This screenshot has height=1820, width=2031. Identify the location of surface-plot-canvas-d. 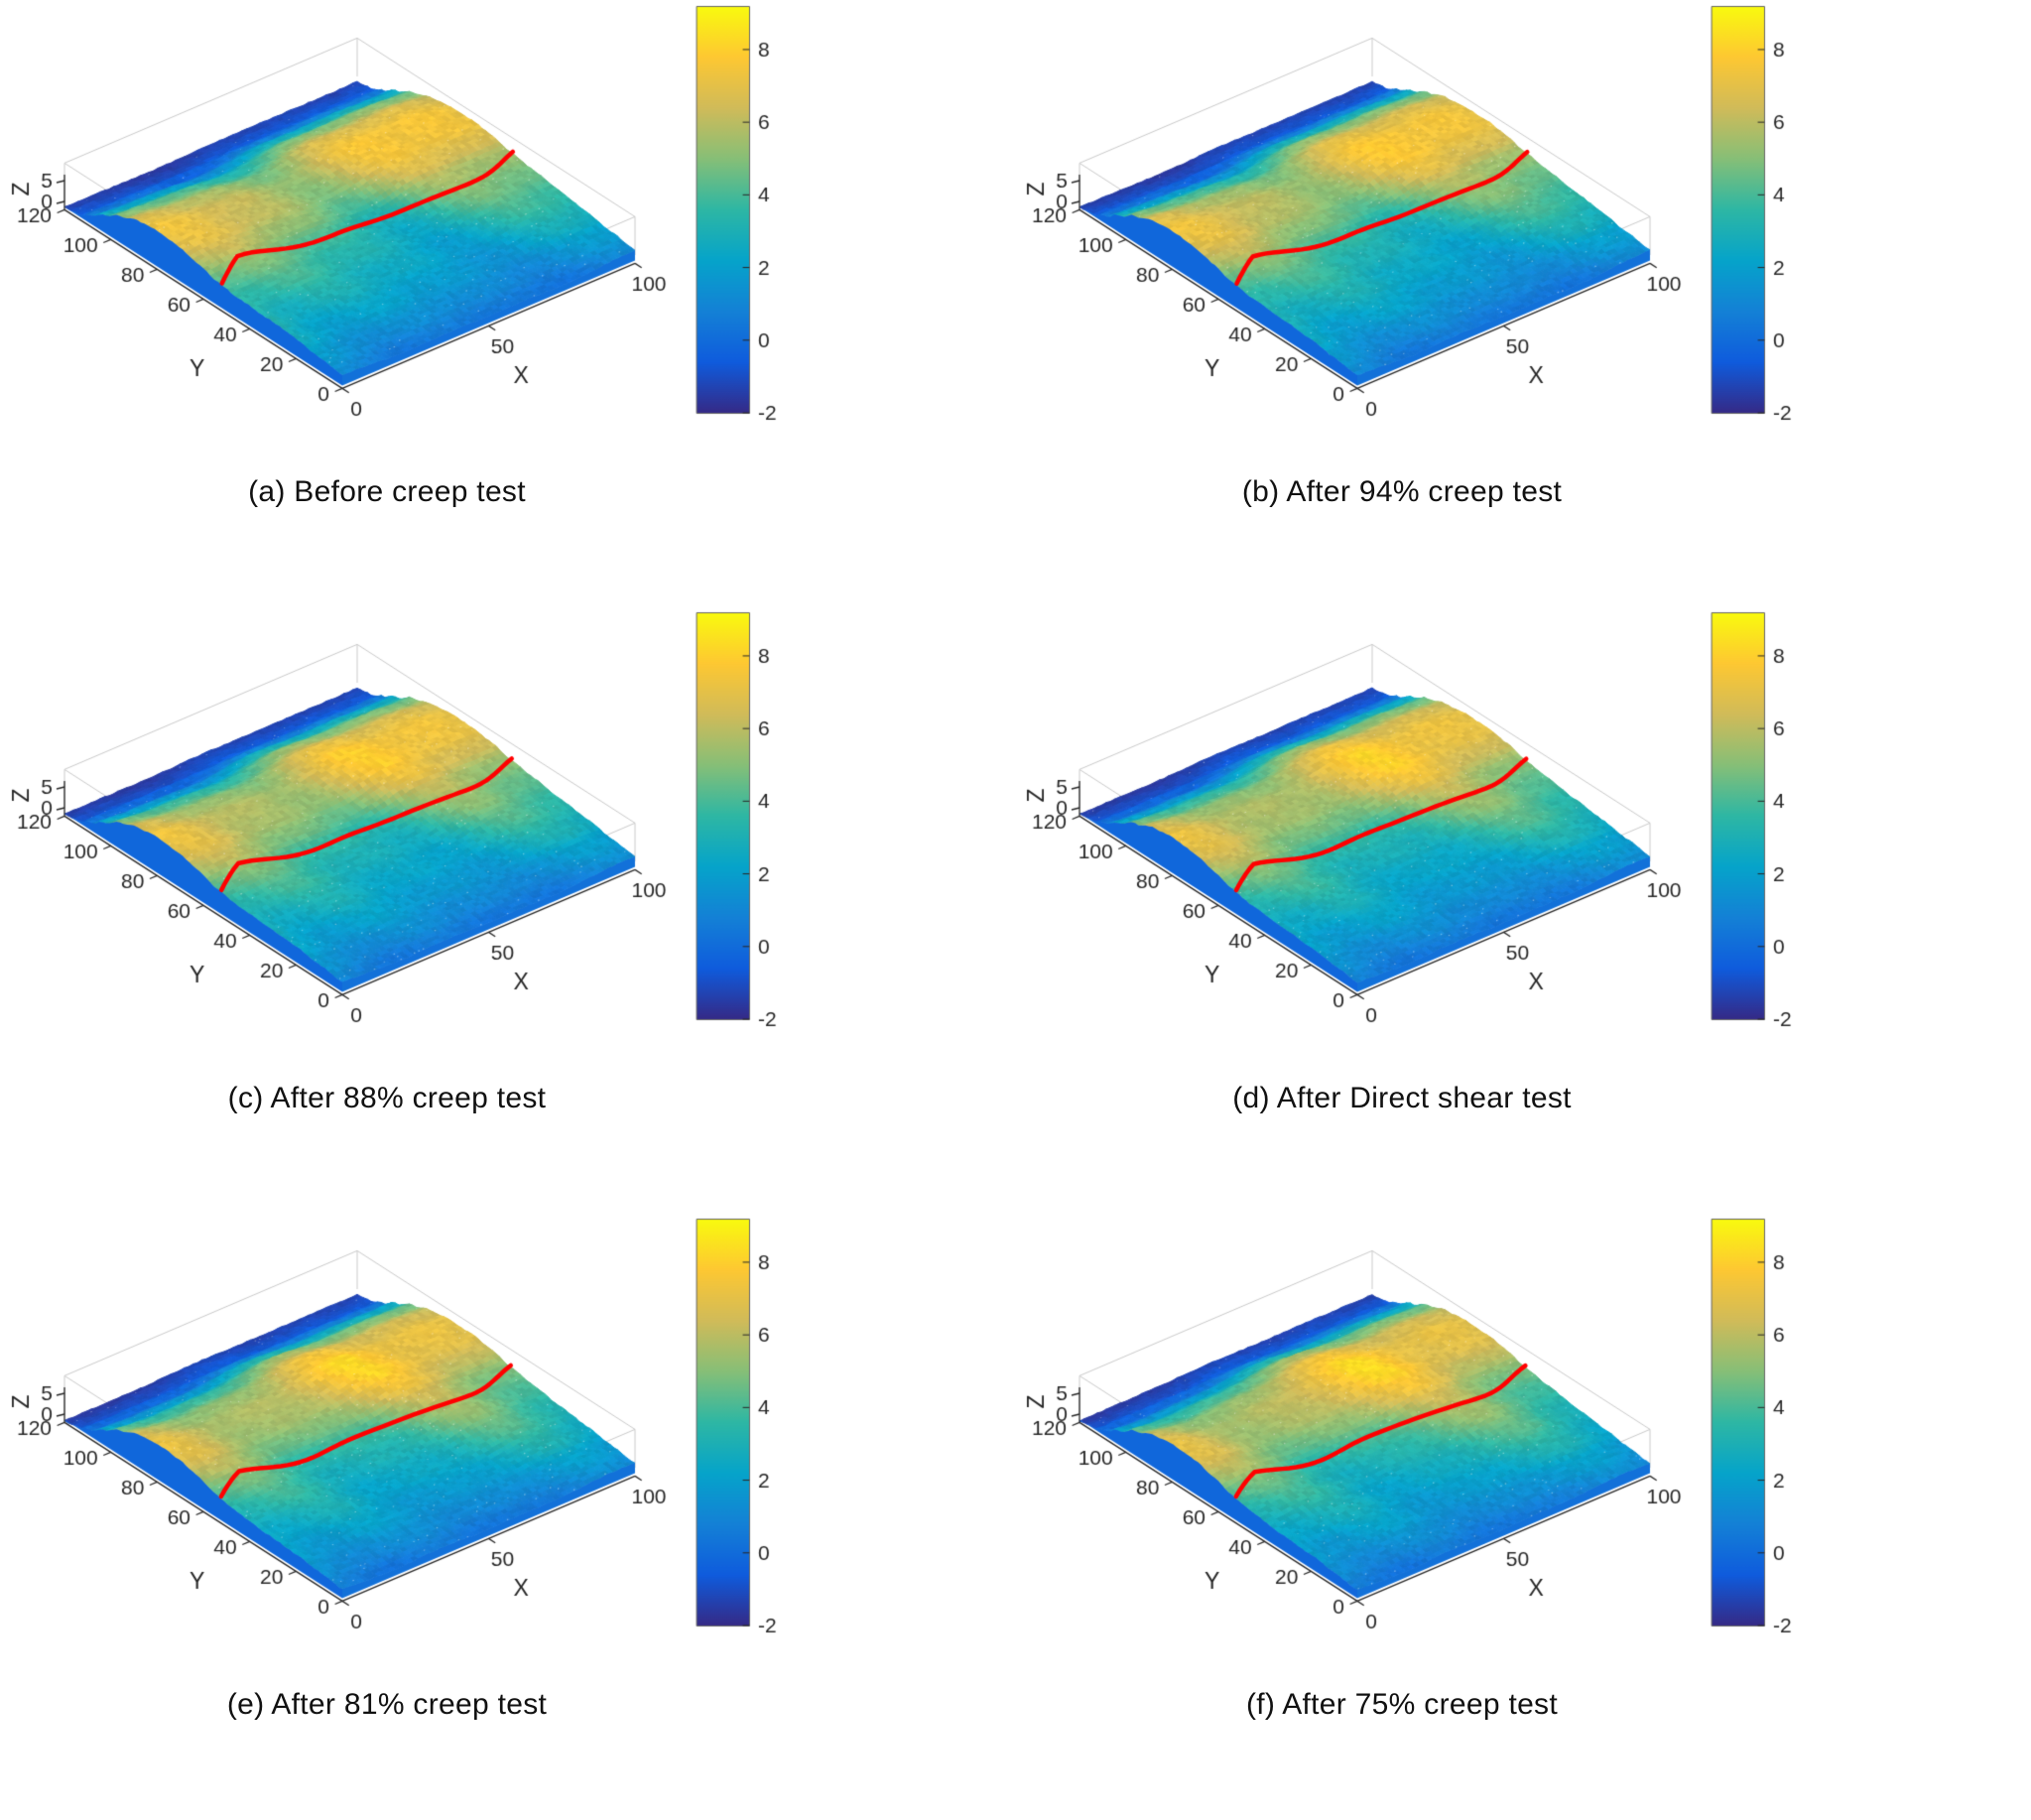
(1516, 842).